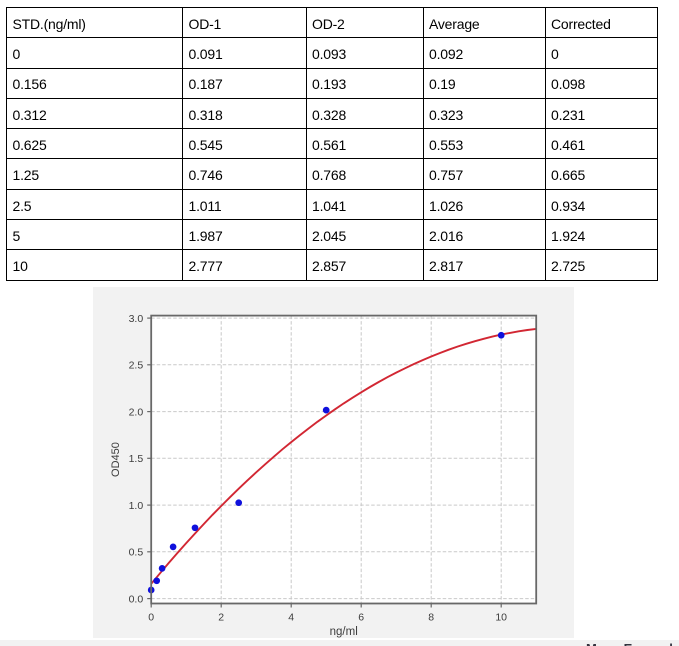  I want to click on svg-text: 2.5, so click(136, 366).